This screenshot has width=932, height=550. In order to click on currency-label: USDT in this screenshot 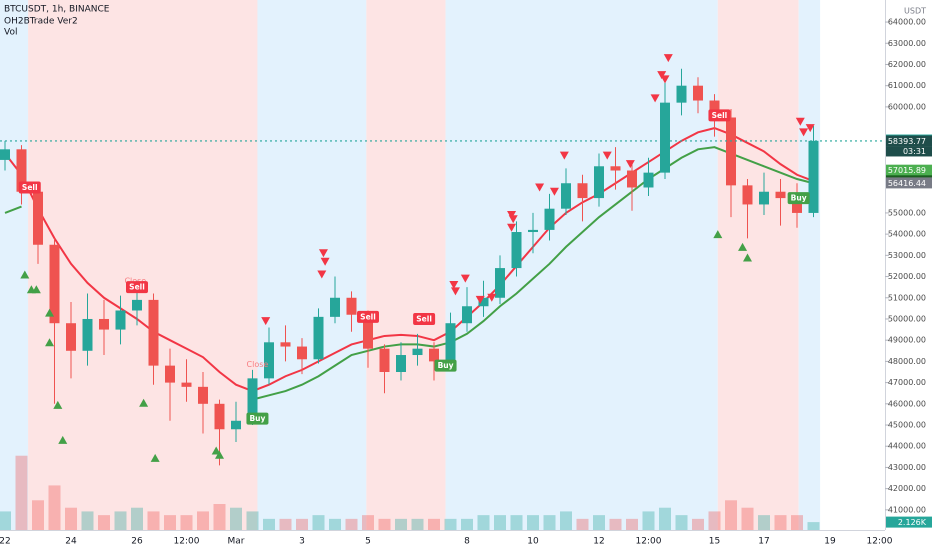, I will do `click(915, 11)`.